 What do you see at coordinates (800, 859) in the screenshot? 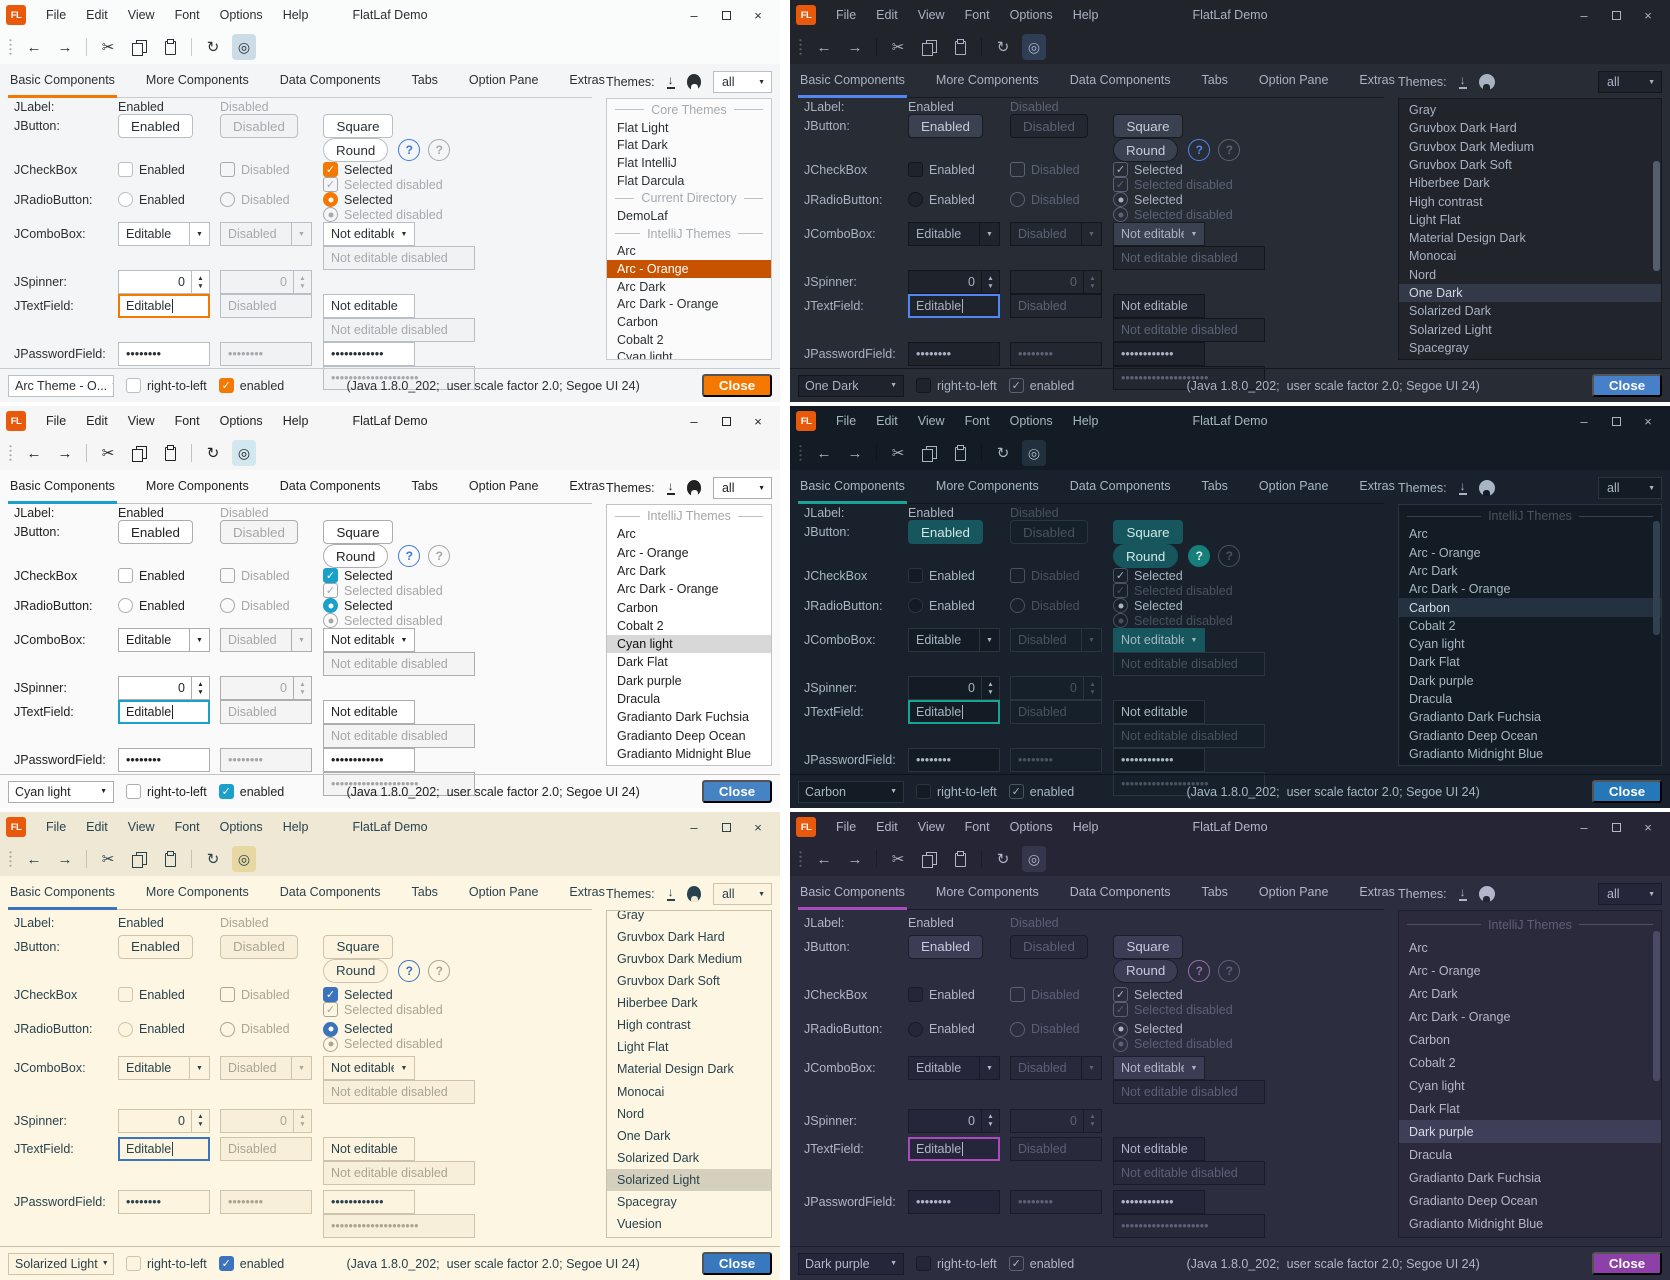
I see `toolbar-grip-handle` at bounding box center [800, 859].